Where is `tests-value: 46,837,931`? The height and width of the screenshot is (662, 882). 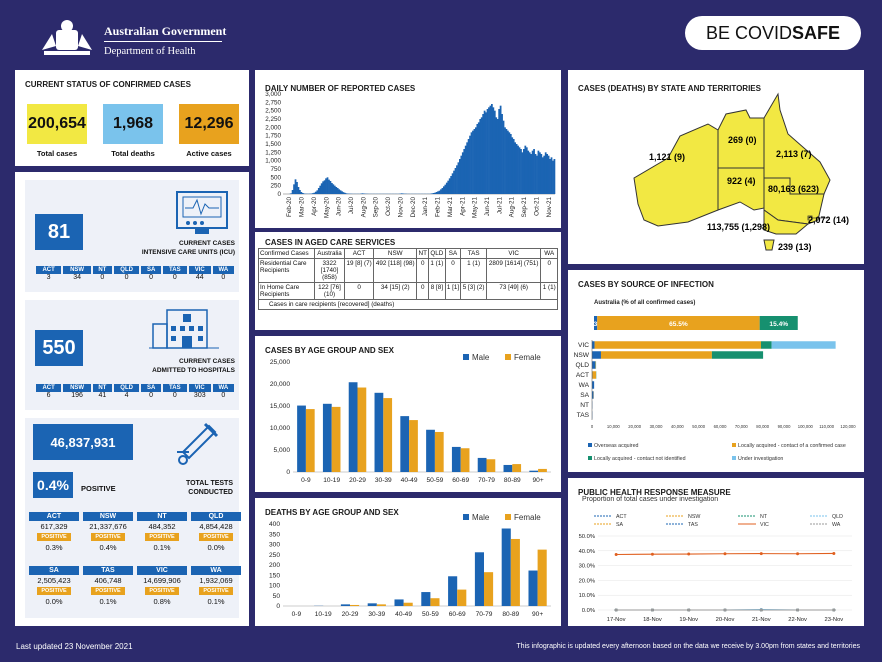 tests-value: 46,837,931 is located at coordinates (83, 442).